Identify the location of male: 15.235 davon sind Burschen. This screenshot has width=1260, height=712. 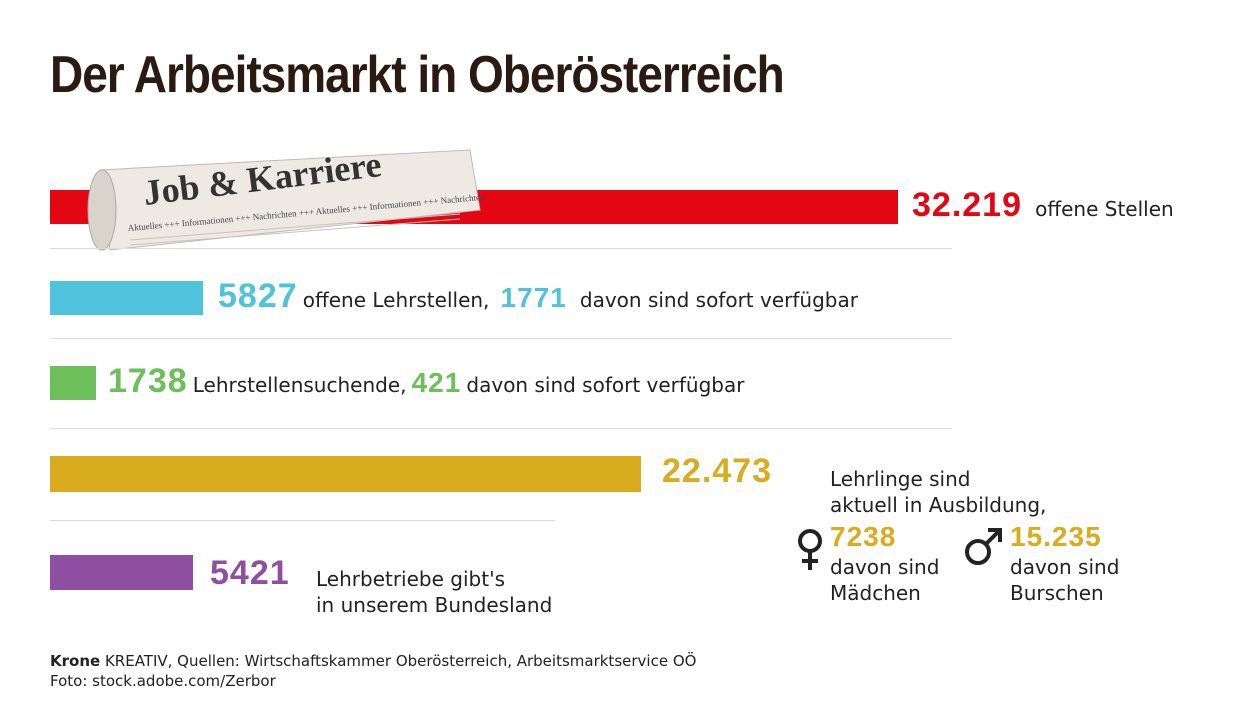
(1064, 563).